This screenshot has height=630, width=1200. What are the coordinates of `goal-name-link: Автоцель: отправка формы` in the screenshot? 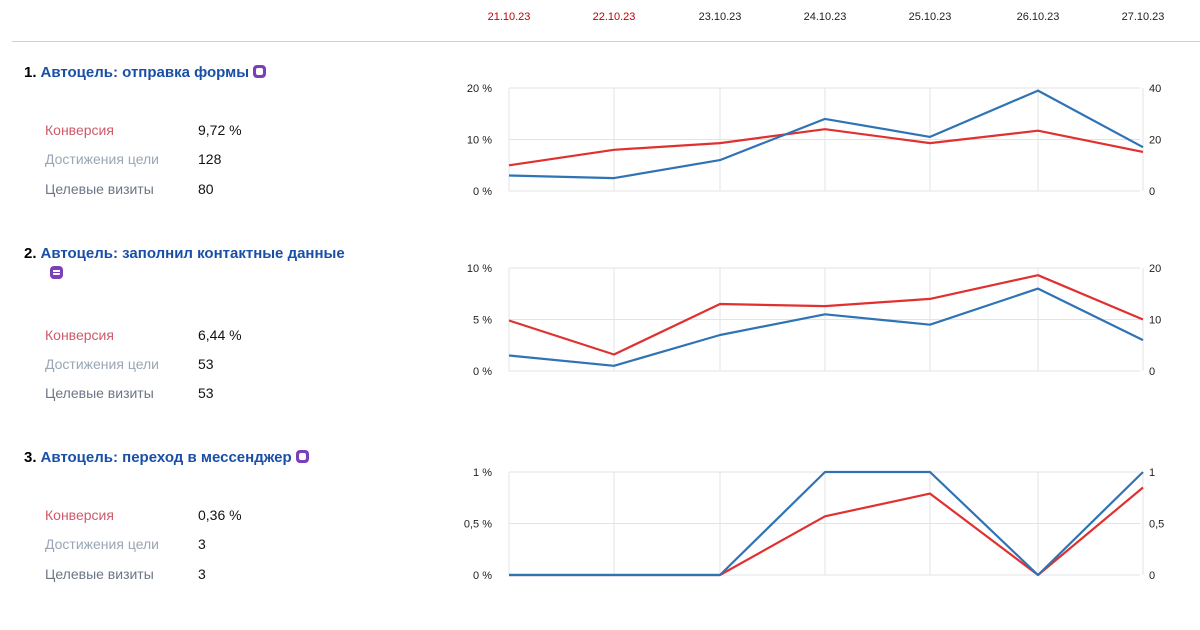 It's located at (145, 72).